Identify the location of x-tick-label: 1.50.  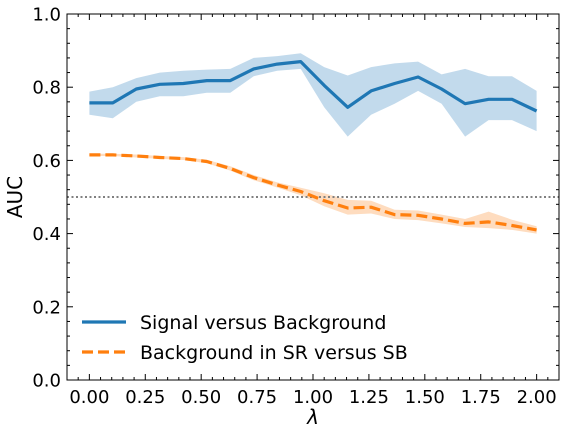
(425, 397).